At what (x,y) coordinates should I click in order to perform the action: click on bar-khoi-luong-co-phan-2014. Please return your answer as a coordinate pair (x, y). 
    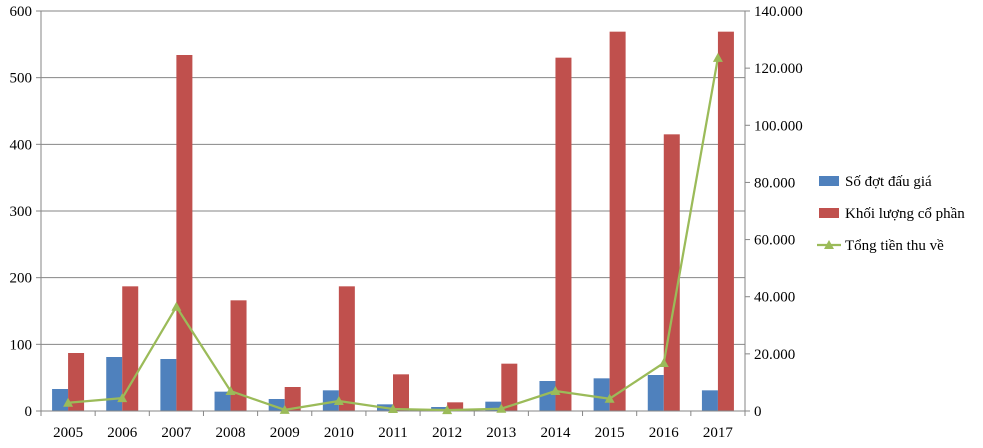
    Looking at the image, I should click on (563, 234).